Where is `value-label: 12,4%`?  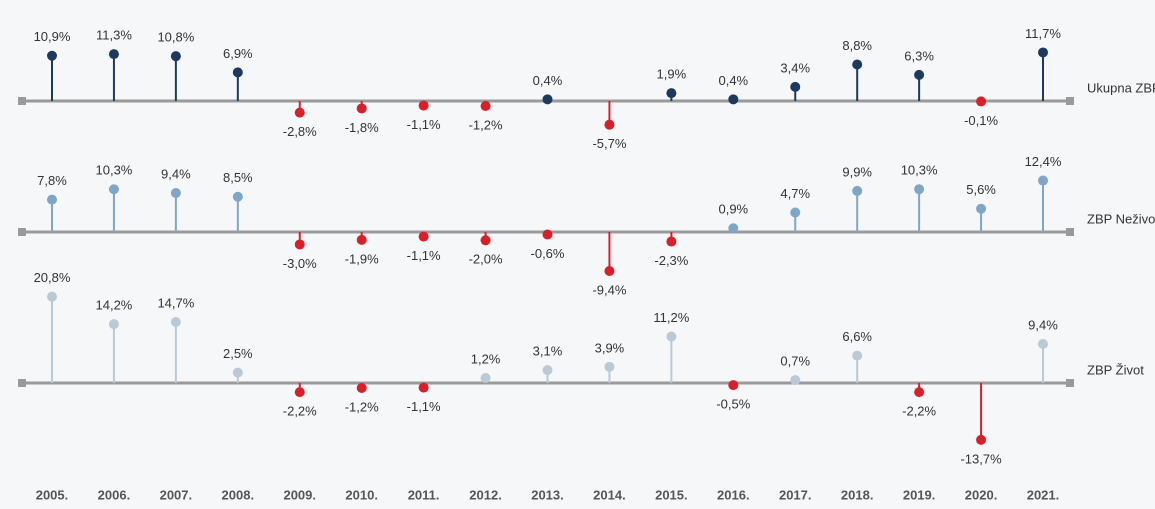
value-label: 12,4% is located at coordinates (1043, 161).